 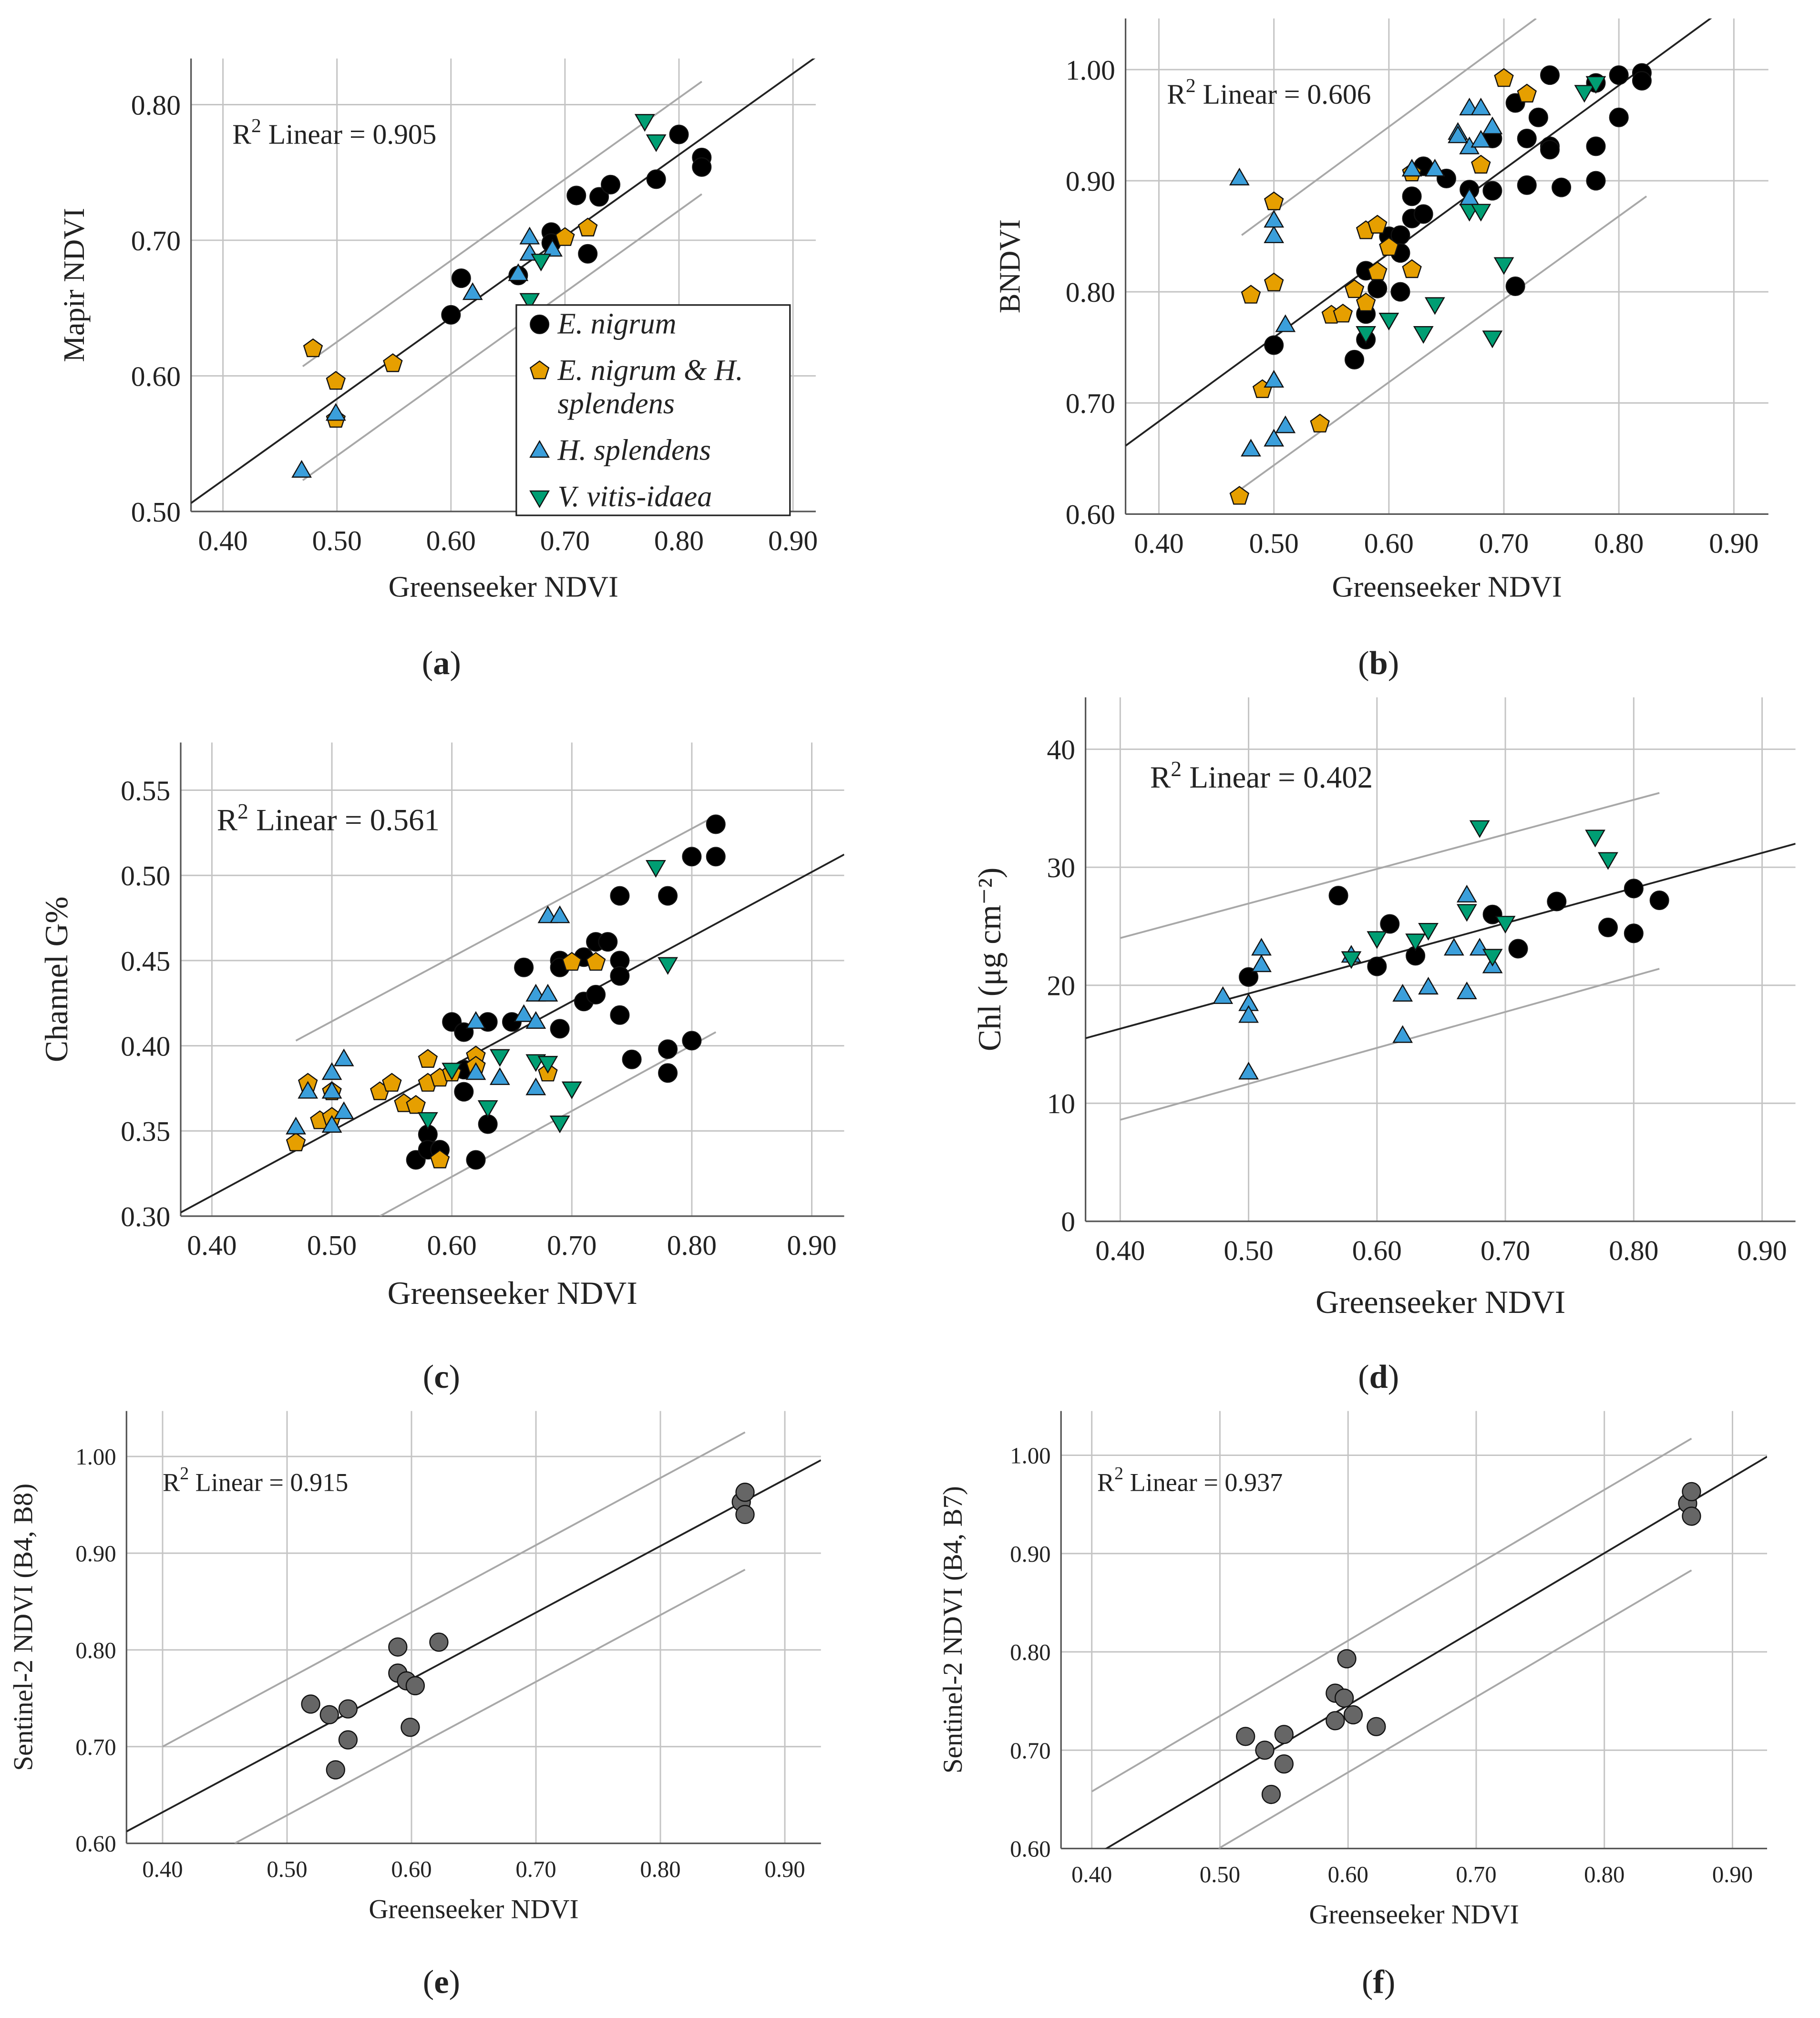 I want to click on regression-line, so click(x=1418, y=232).